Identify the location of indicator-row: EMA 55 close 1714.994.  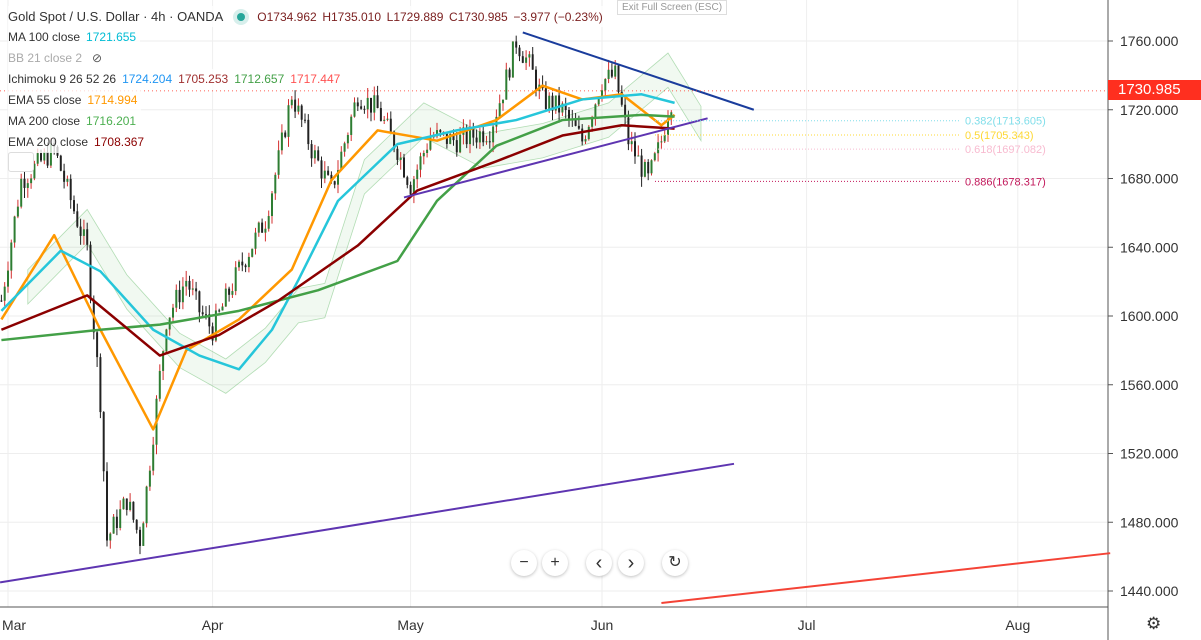
(75, 100).